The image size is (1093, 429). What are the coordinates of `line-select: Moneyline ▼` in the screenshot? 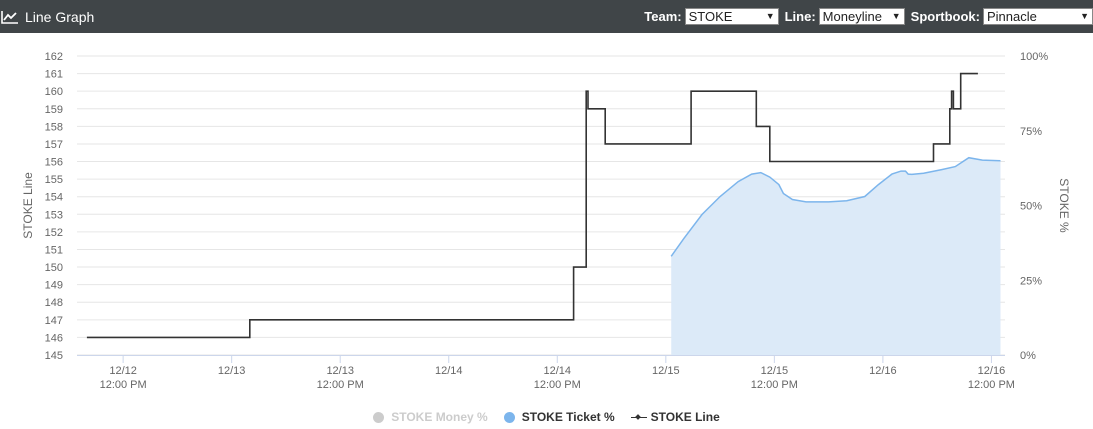 It's located at (861, 16).